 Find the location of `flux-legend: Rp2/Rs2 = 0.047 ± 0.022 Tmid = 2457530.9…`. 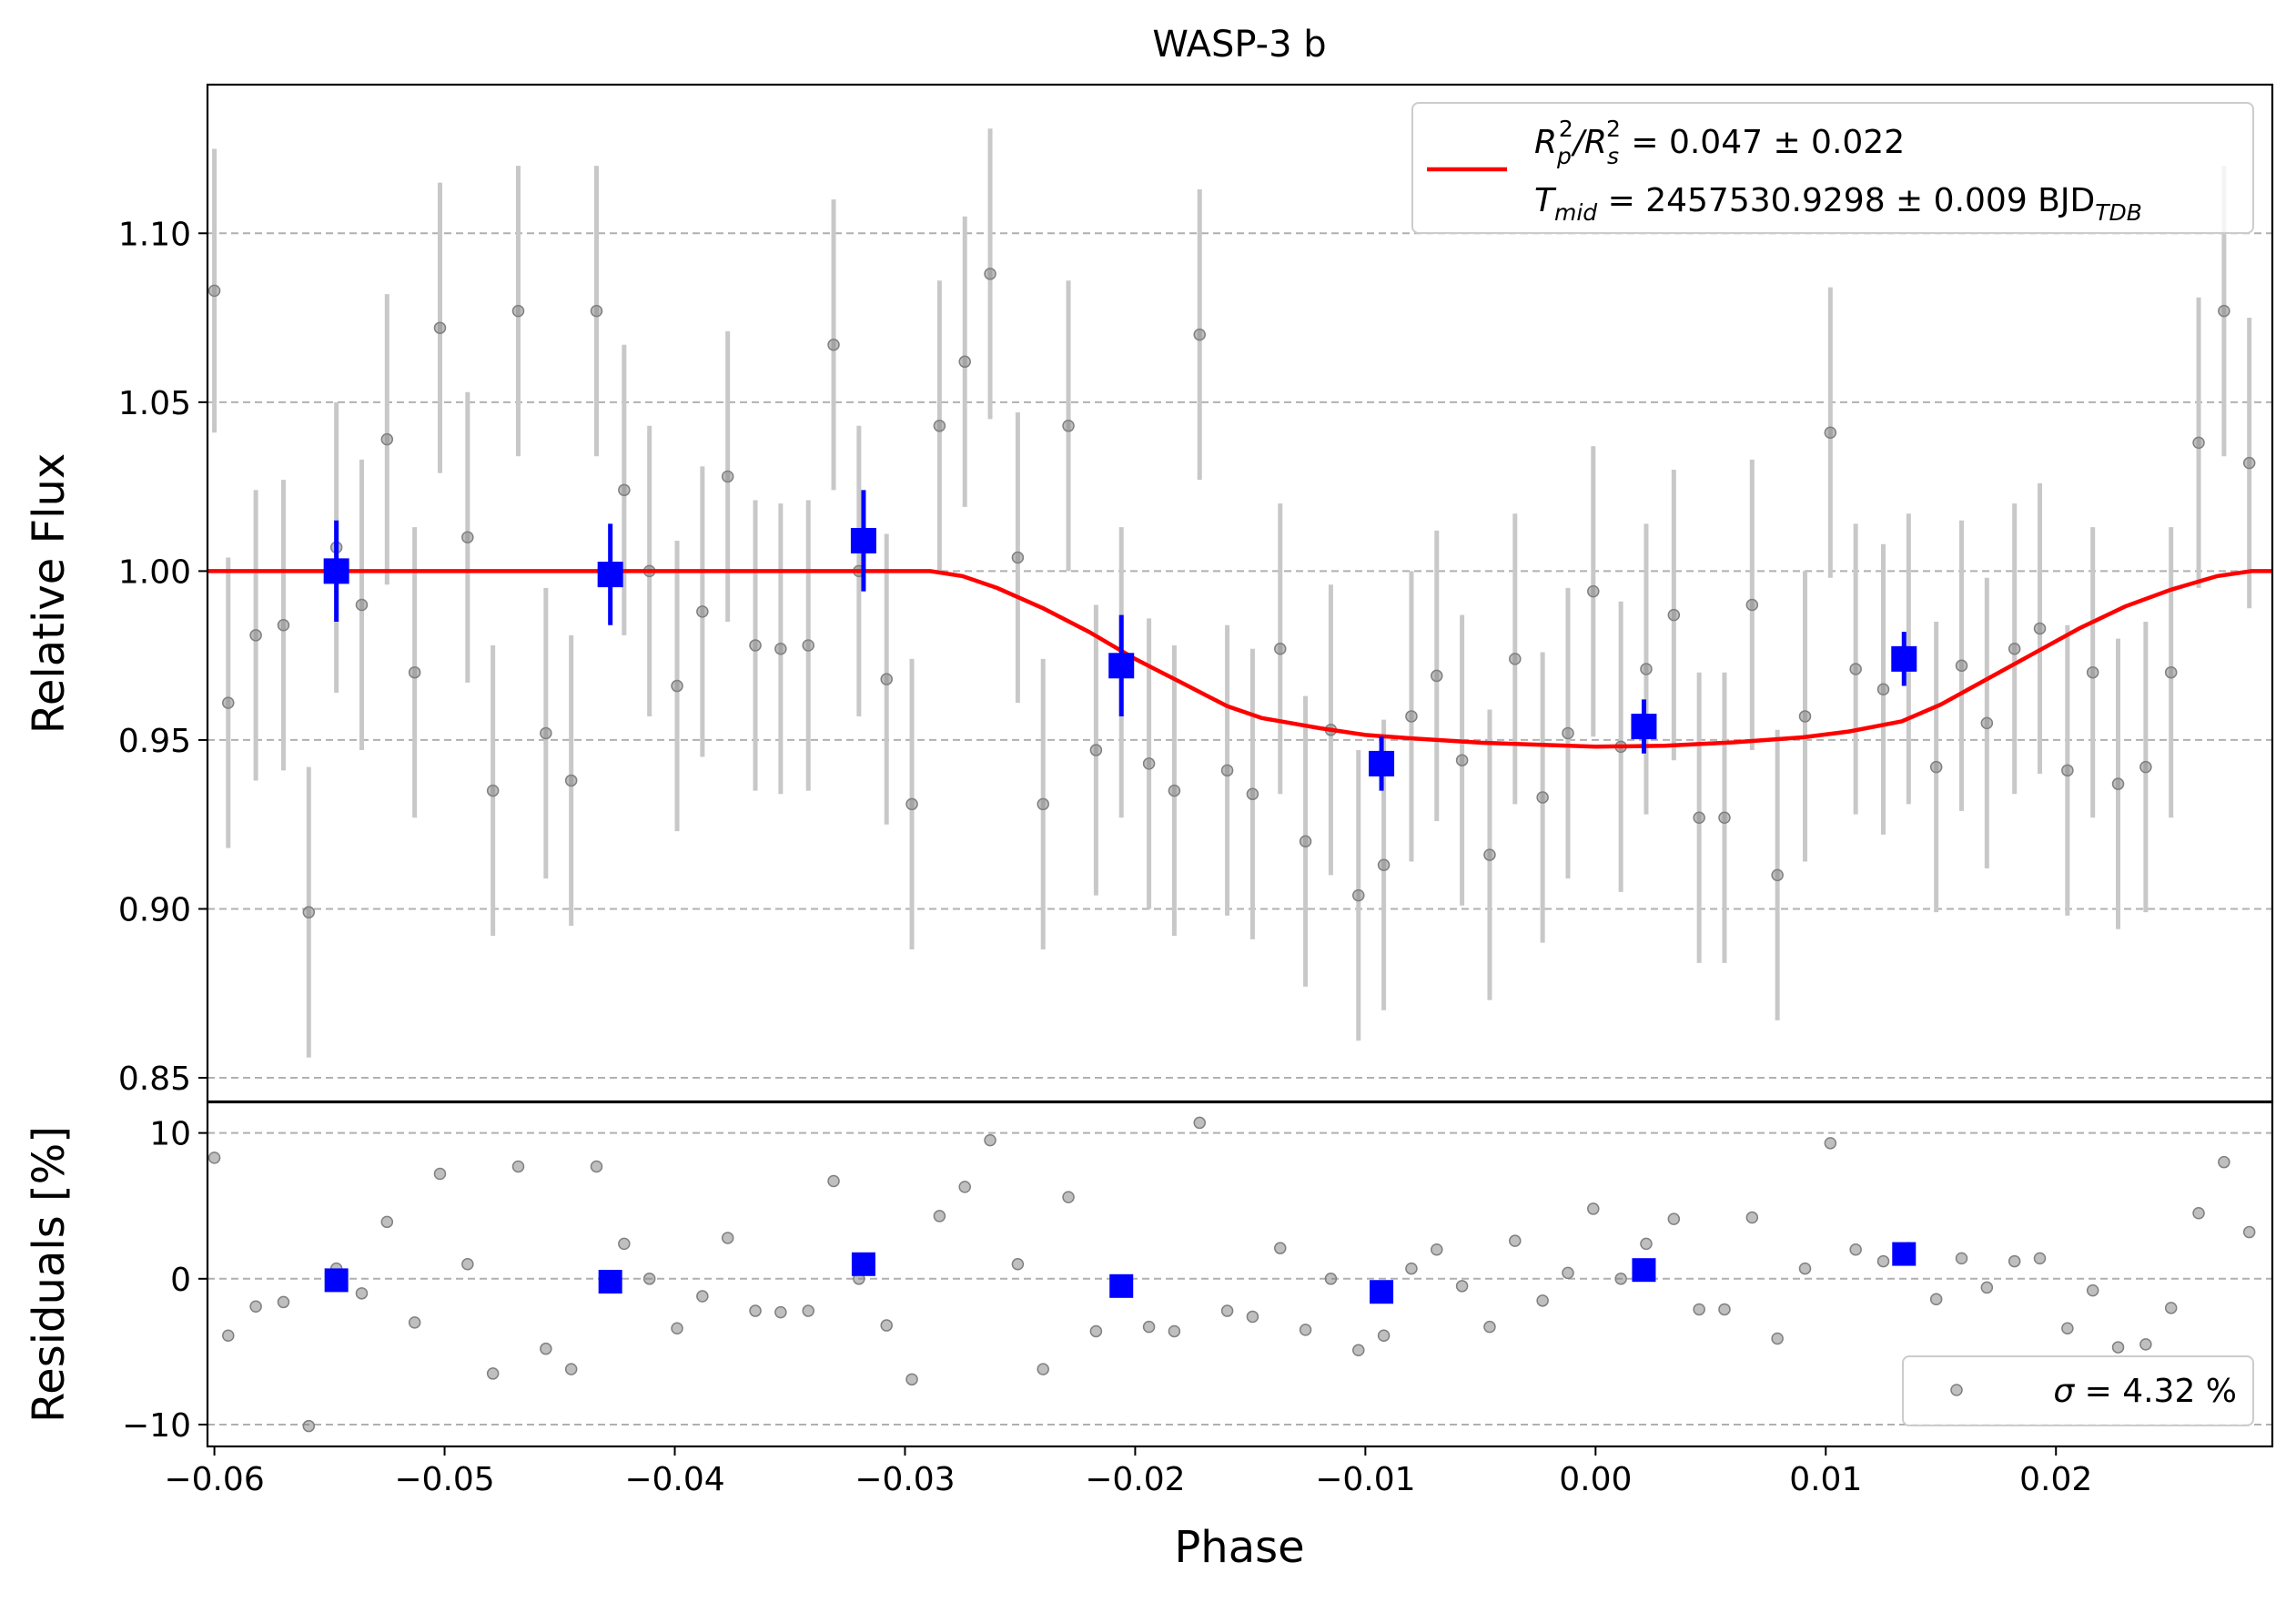

flux-legend: Rp2/Rs2 = 0.047 ± 0.022 Tmid = 2457530.9… is located at coordinates (1833, 168).